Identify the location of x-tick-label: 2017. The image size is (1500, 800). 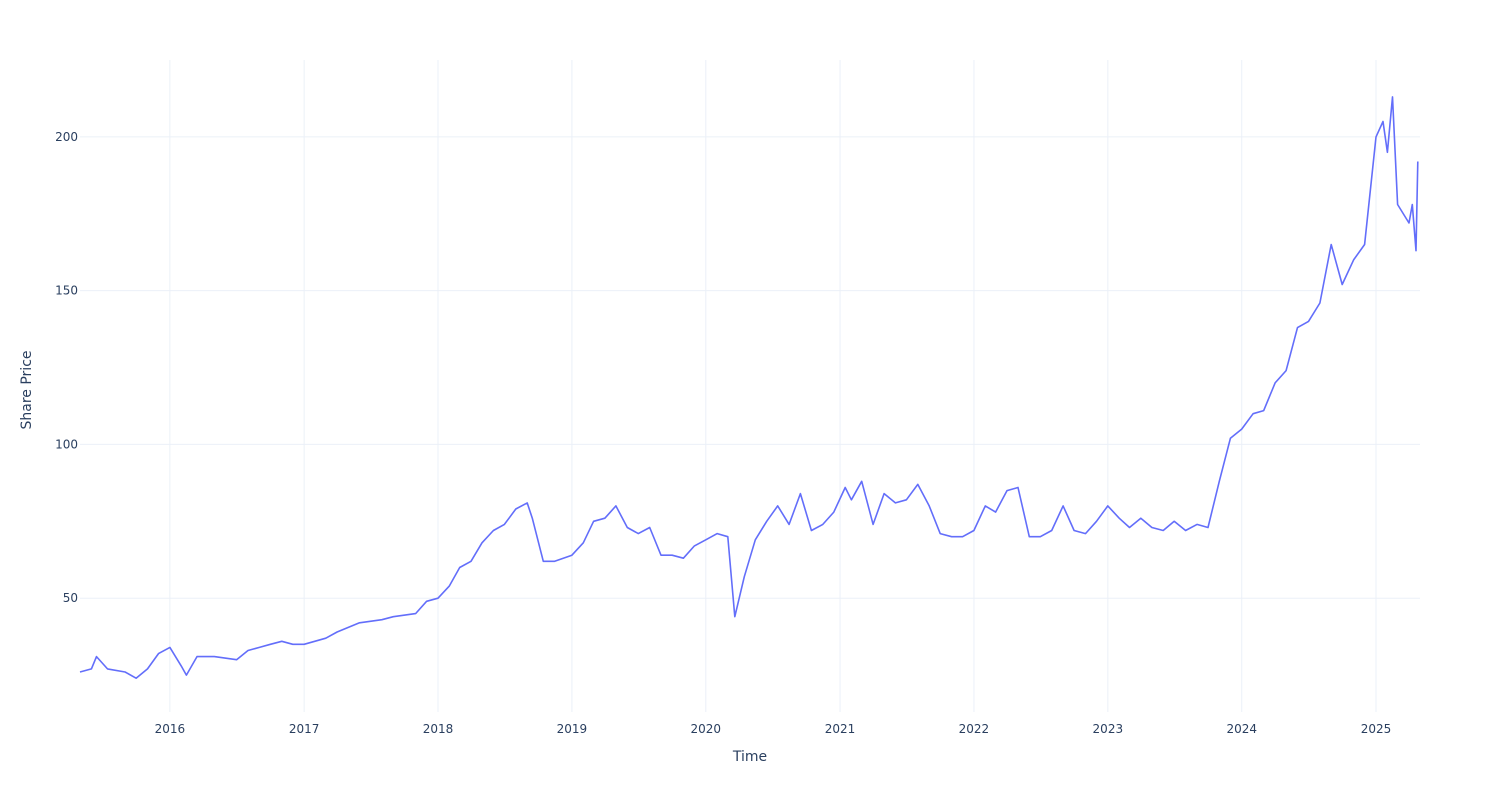
(304, 729).